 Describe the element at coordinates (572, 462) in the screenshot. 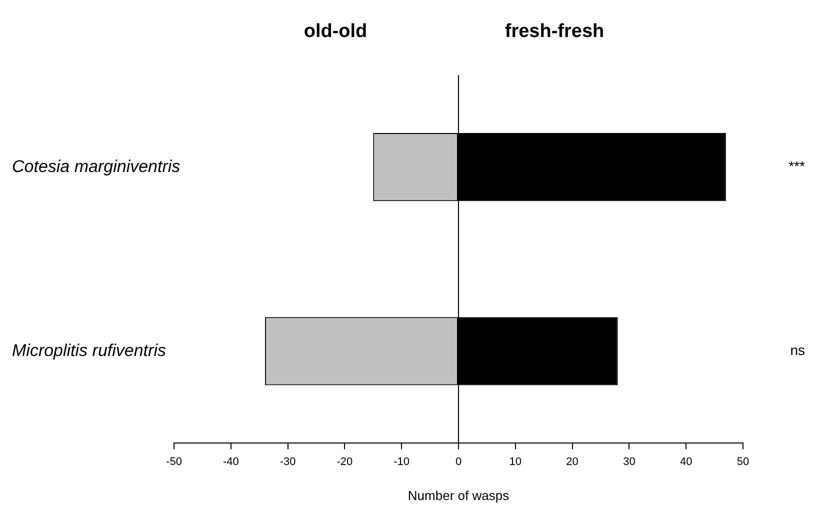

I see `x-tick-label: 20` at that location.